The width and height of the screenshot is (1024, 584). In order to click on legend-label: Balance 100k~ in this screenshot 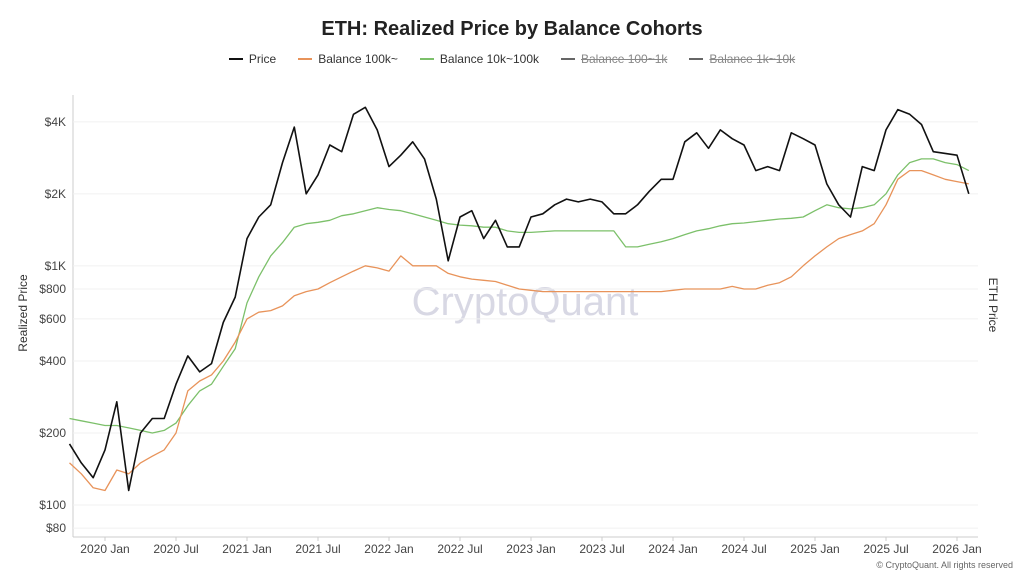, I will do `click(358, 59)`.